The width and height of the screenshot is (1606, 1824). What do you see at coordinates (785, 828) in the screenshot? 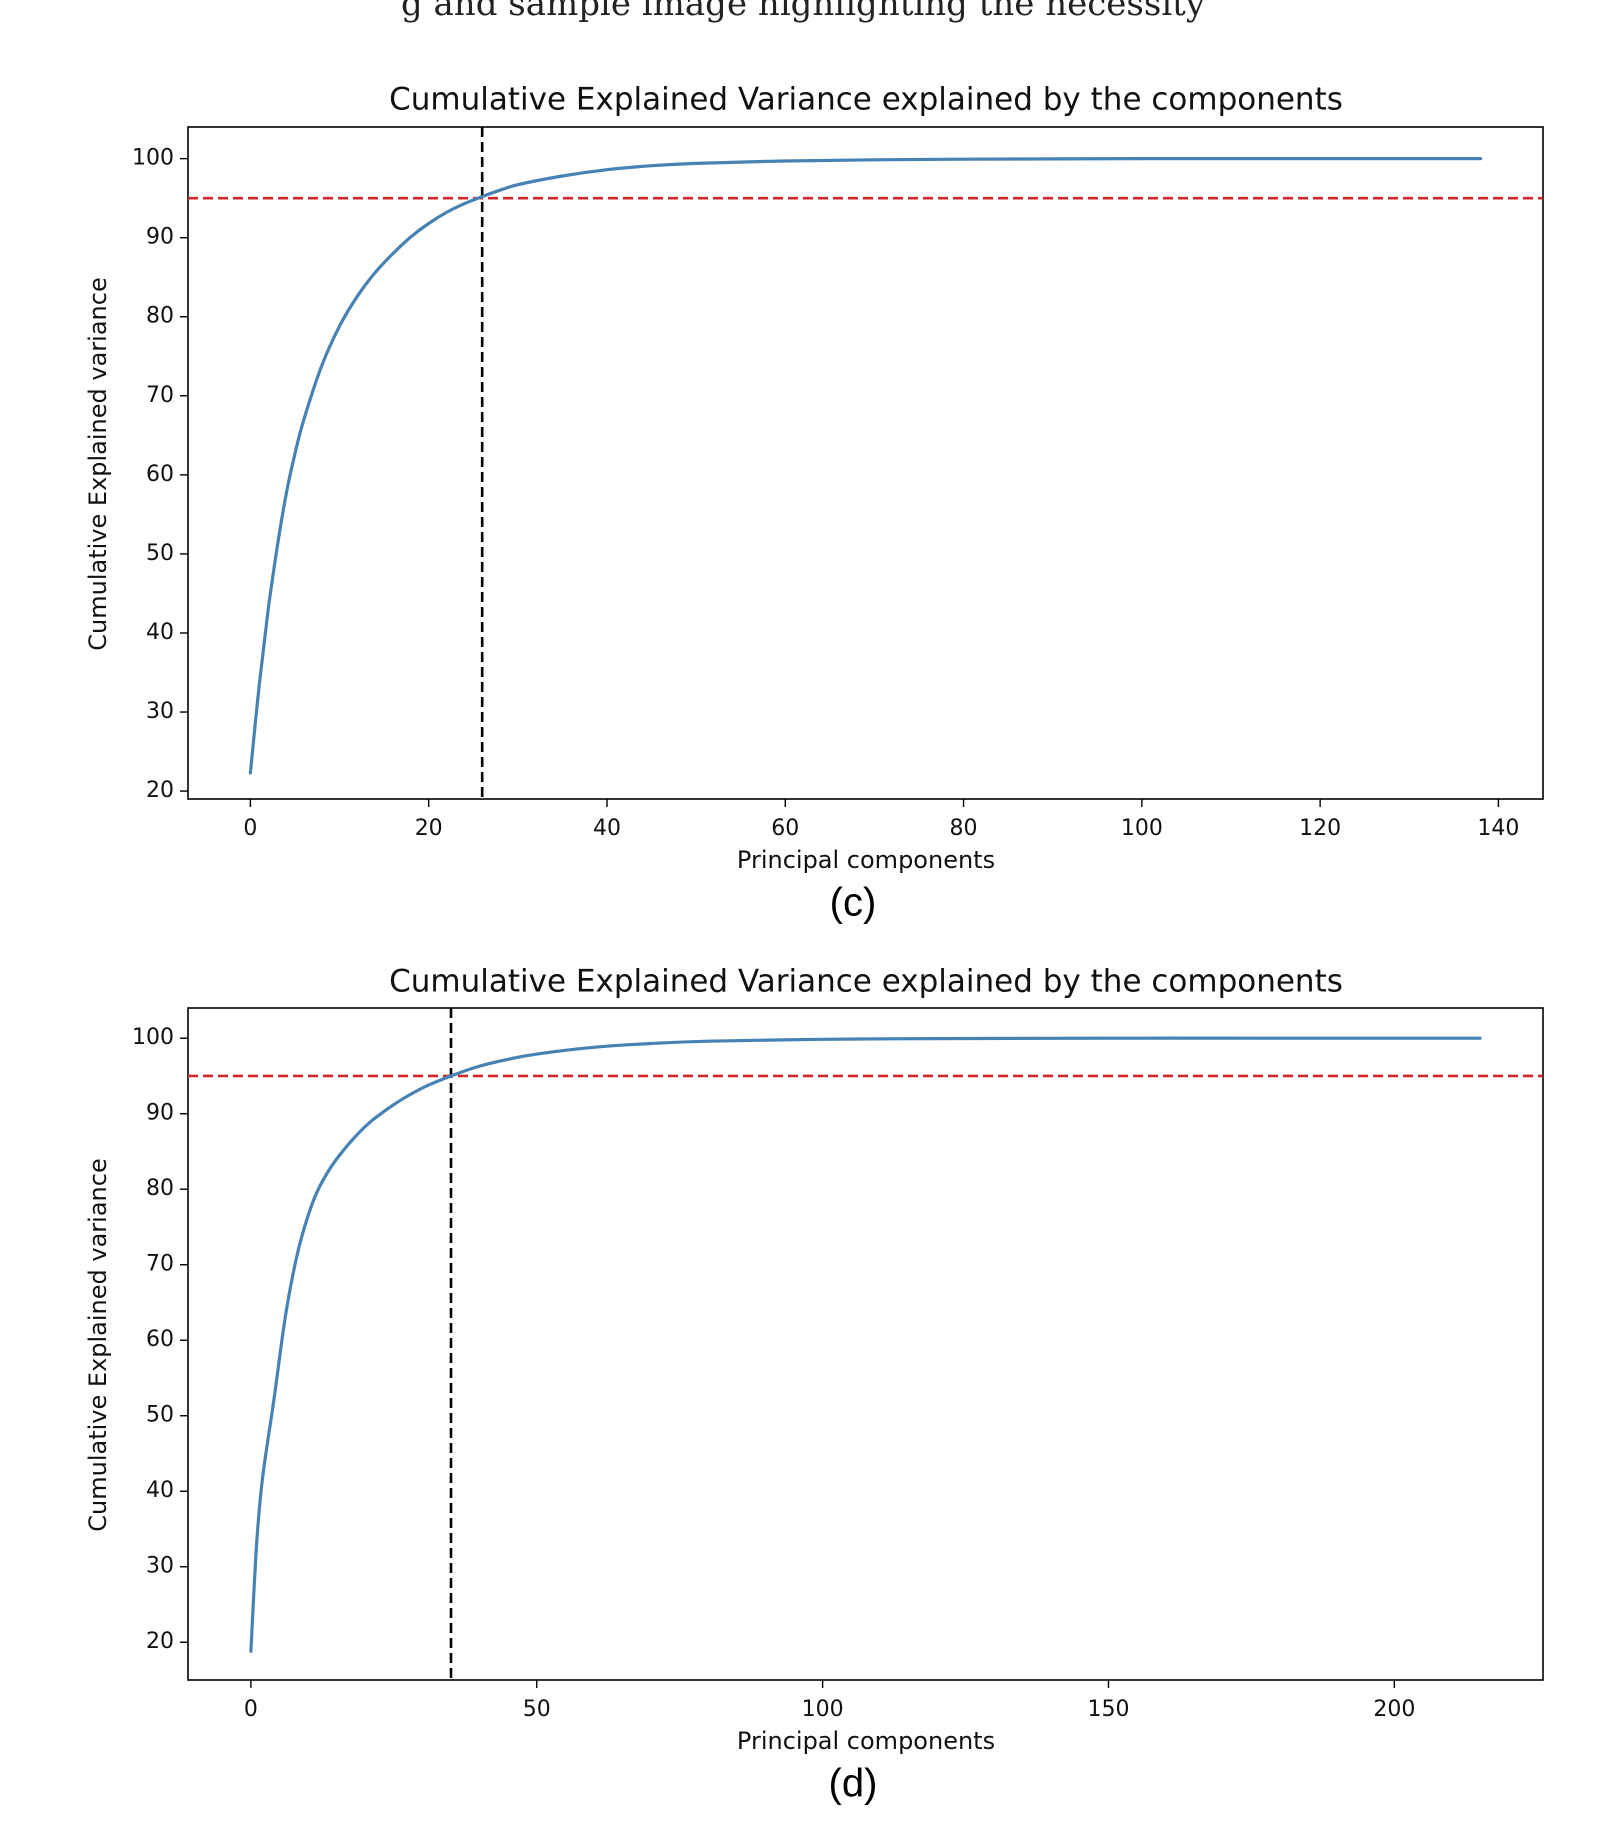
I see `x-tick-label: 60` at bounding box center [785, 828].